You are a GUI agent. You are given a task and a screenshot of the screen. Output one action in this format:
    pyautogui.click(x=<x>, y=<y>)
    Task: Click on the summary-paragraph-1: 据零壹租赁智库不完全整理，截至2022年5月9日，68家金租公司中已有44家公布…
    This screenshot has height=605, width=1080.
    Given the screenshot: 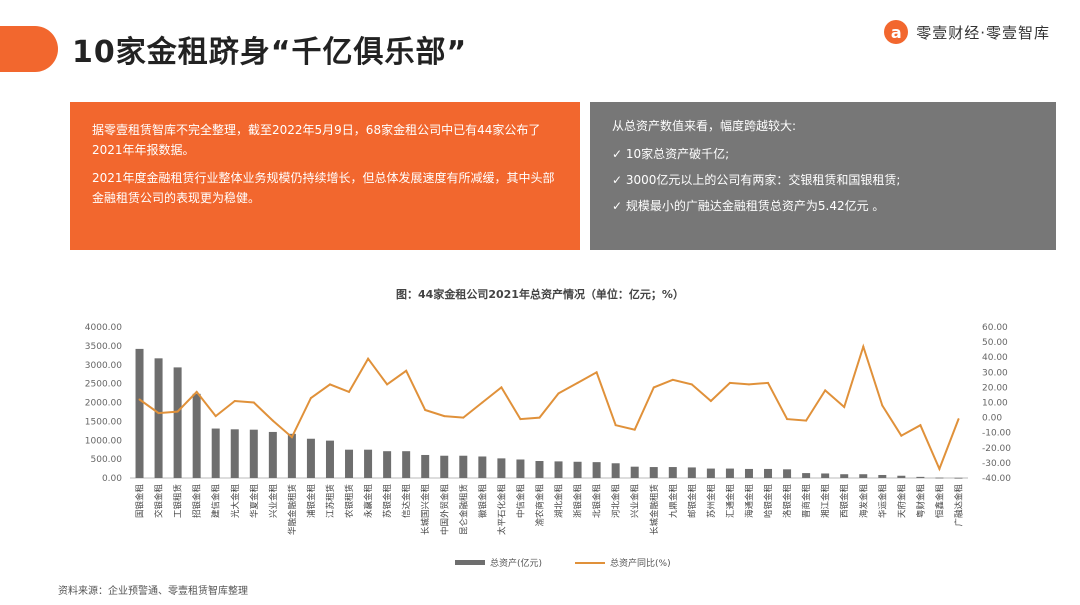 What is the action you would take?
    pyautogui.click(x=316, y=140)
    